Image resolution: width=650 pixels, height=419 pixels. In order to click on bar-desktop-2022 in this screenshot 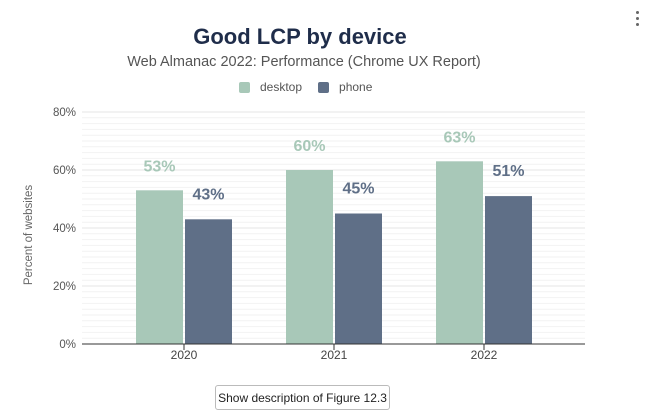, I will do `click(459, 252)`.